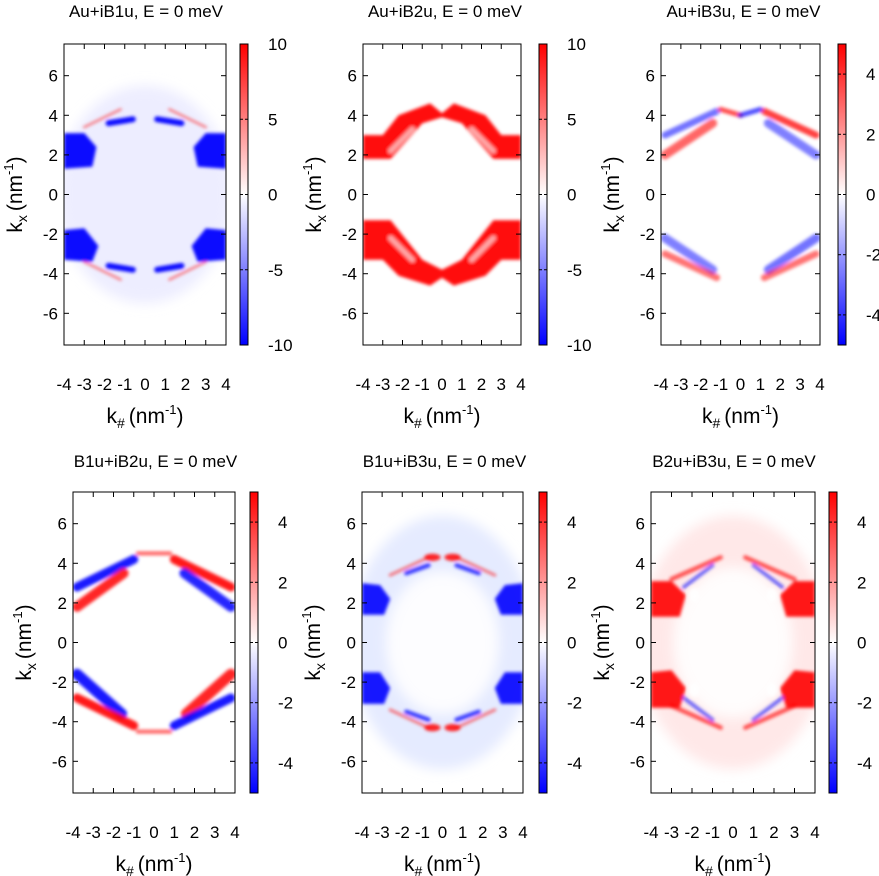 Image resolution: width=879 pixels, height=876 pixels. Describe the element at coordinates (351, 643) in the screenshot. I see `y-tick-label: 0` at that location.